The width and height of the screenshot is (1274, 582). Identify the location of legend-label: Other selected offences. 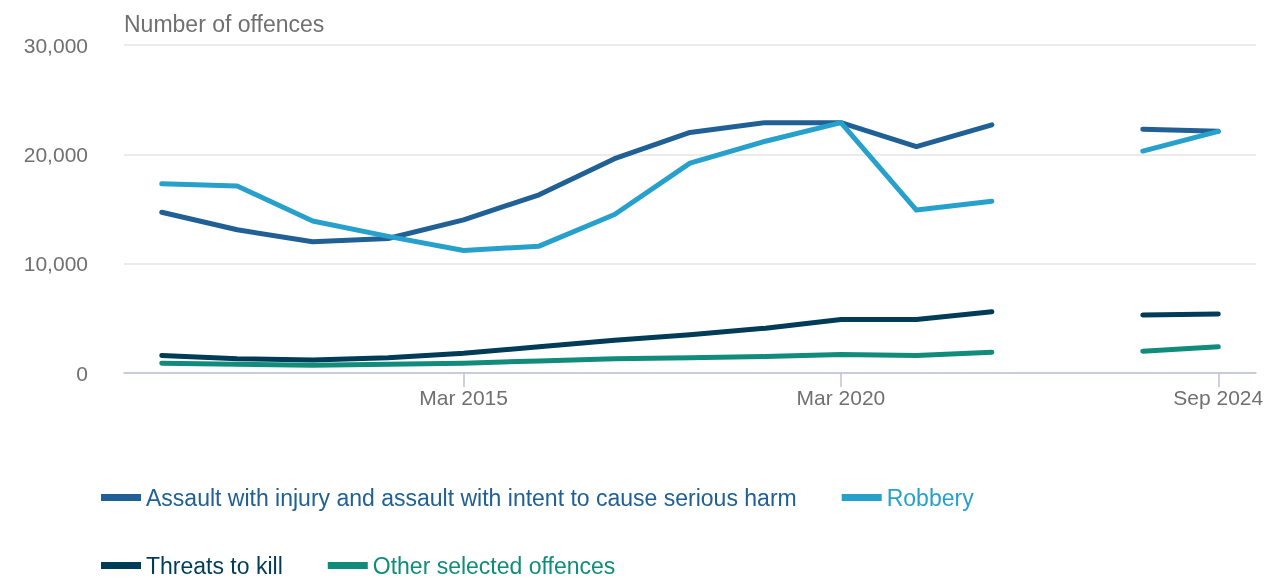
(494, 565).